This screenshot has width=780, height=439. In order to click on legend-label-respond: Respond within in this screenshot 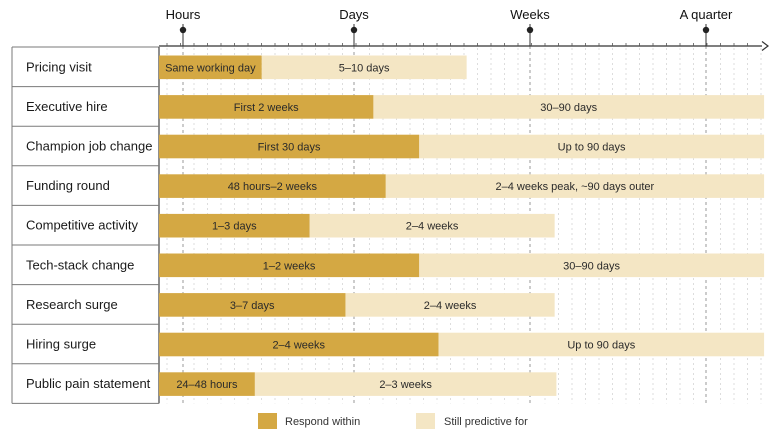, I will do `click(322, 422)`.